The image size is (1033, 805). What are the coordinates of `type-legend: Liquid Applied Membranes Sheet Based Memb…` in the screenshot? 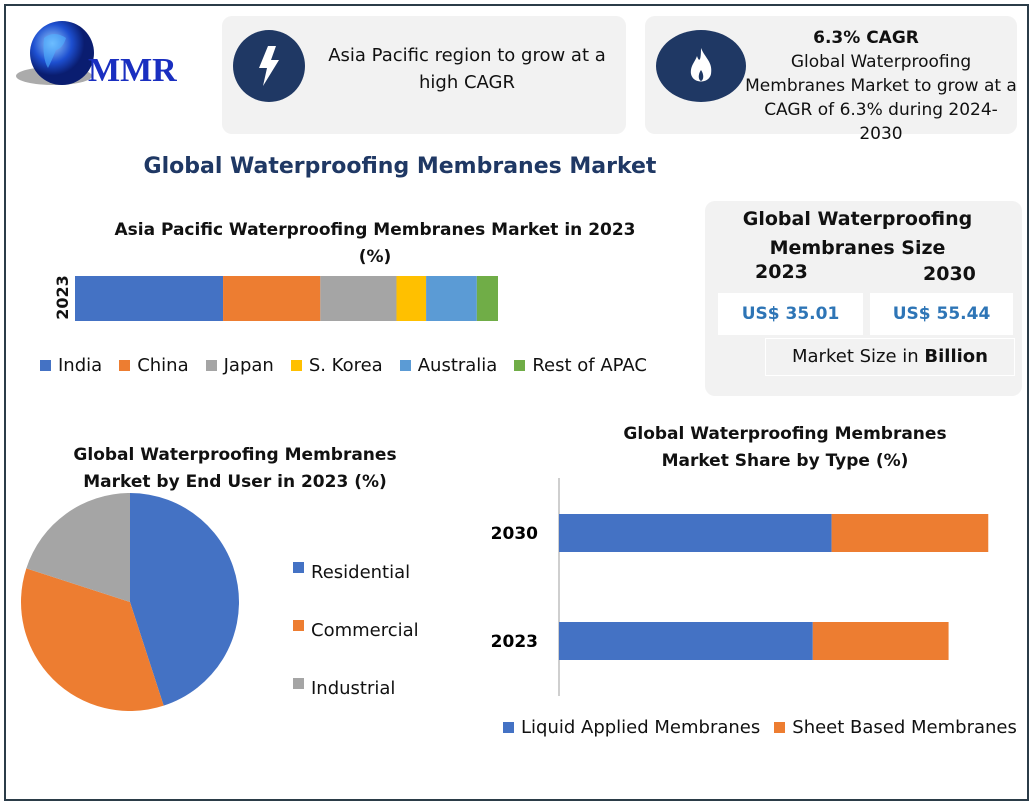 It's located at (767, 727).